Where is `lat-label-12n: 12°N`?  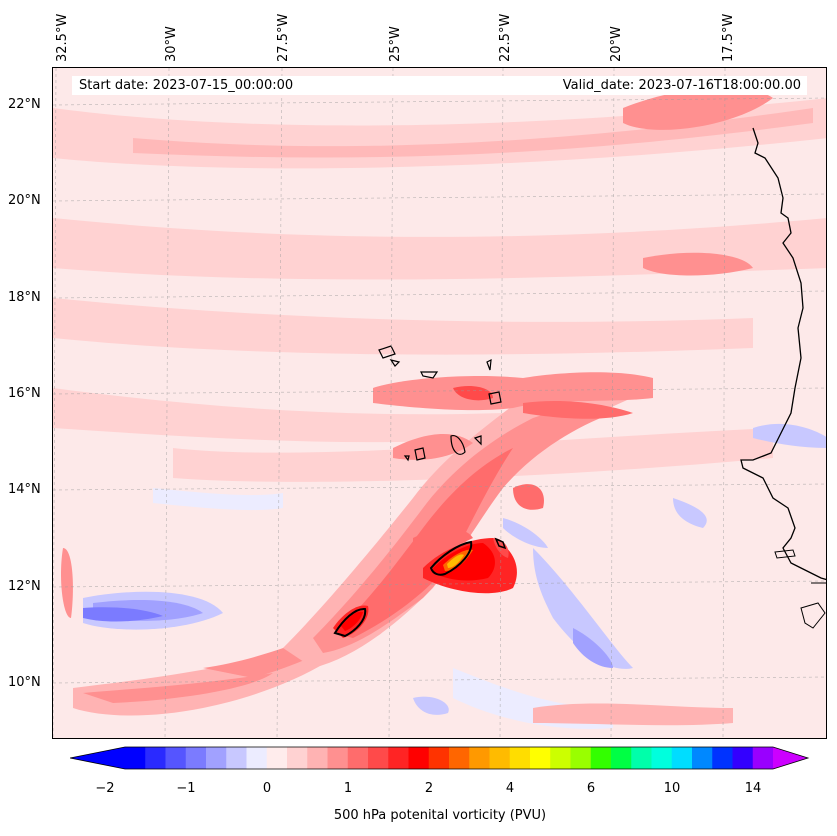 lat-label-12n: 12°N is located at coordinates (24, 586).